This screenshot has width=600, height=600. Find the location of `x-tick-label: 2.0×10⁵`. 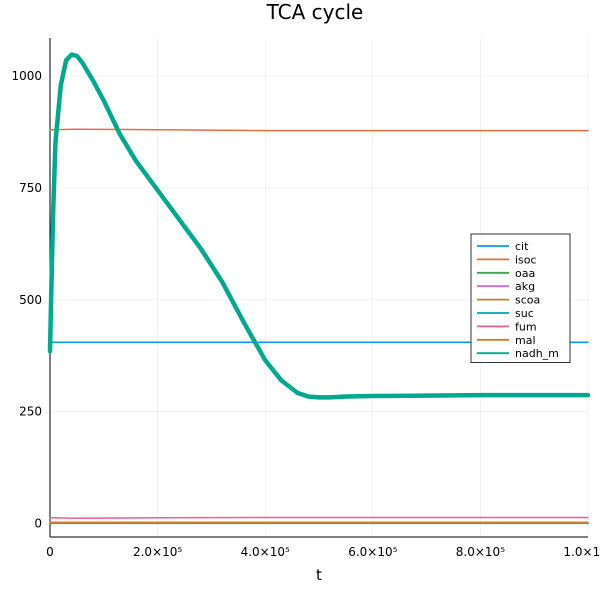

x-tick-label: 2.0×10⁵ is located at coordinates (157, 552).